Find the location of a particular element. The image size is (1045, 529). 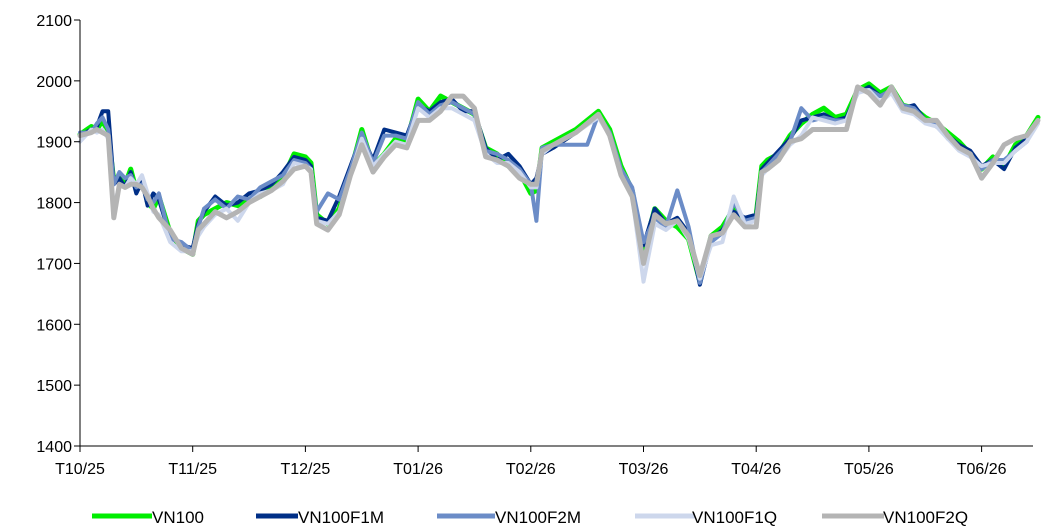

legend-label-vn100f2q: VN100F2Q is located at coordinates (925, 517).